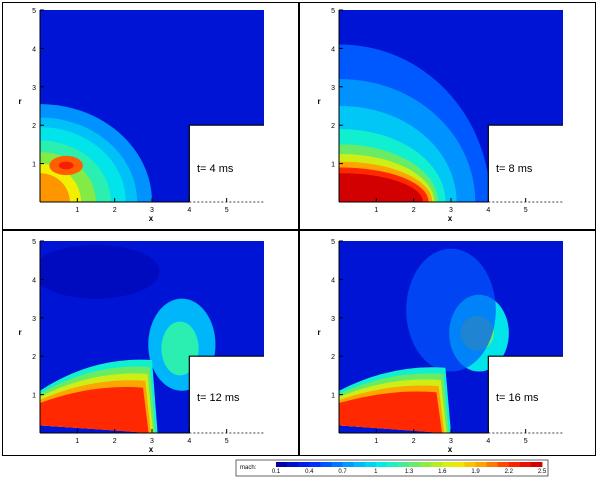 This screenshot has width=598, height=483. I want to click on legend-tick-label: 1.9, so click(475, 472).